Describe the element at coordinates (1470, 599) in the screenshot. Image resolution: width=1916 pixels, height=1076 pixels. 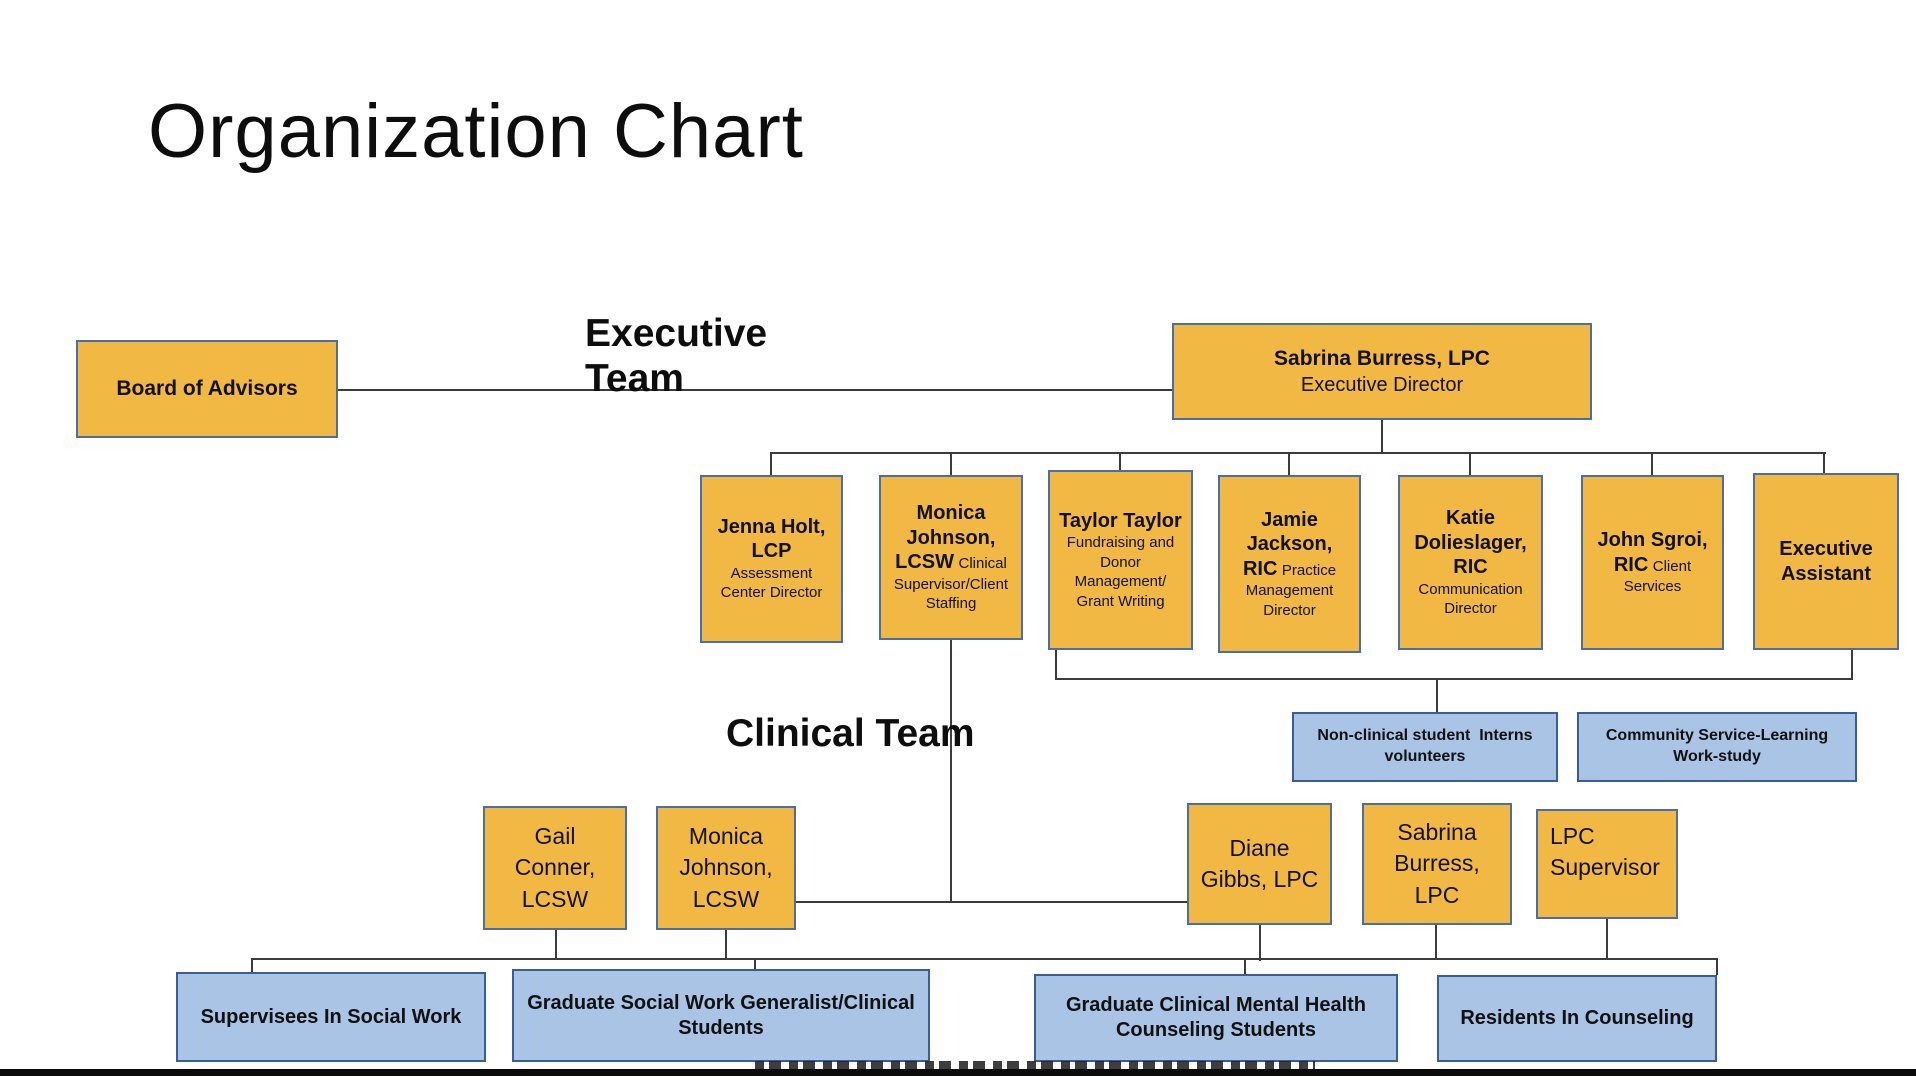
I see `person-title: Communication Director` at that location.